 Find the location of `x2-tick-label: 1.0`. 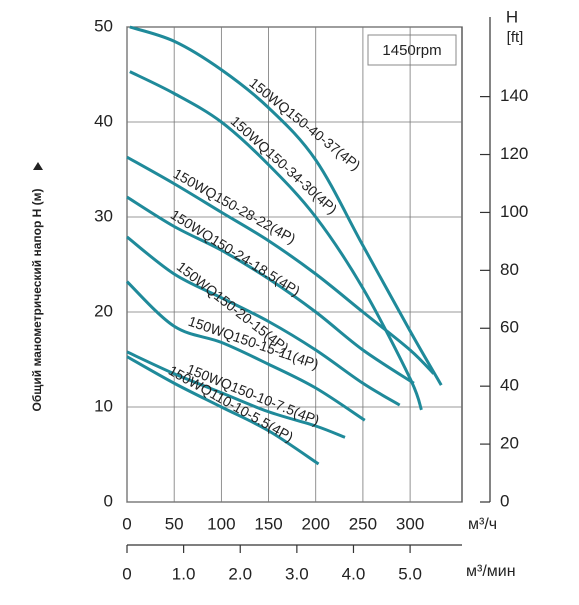

x2-tick-label: 1.0 is located at coordinates (184, 573).